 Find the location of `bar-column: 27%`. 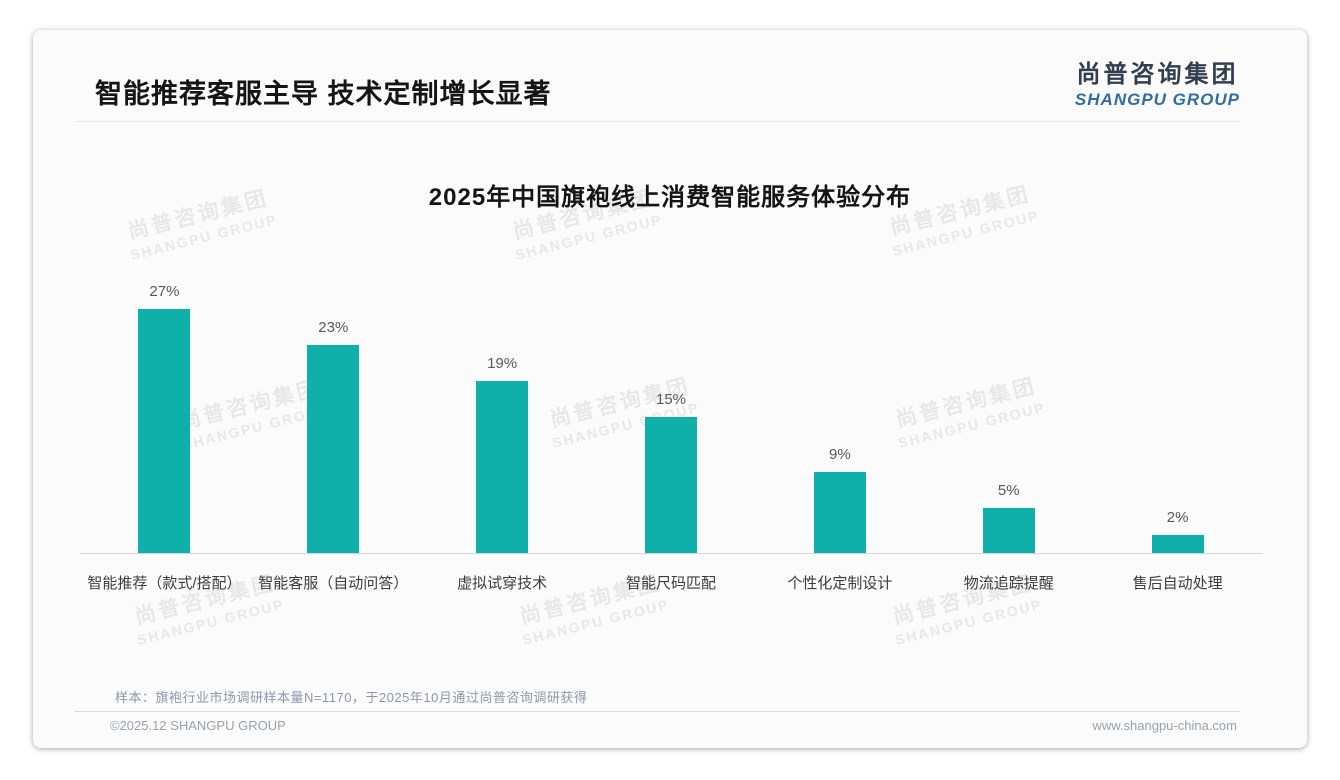

bar-column: 27% is located at coordinates (164, 413).